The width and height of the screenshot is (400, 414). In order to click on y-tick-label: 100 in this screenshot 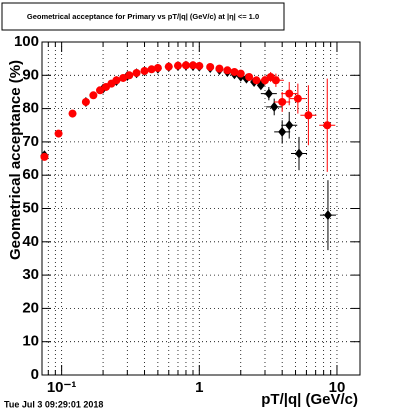, I will do `click(26, 41)`.